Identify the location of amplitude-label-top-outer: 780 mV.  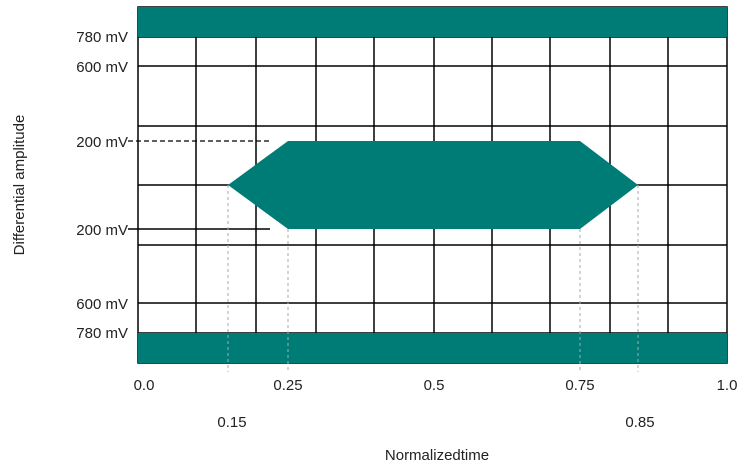
(102, 37).